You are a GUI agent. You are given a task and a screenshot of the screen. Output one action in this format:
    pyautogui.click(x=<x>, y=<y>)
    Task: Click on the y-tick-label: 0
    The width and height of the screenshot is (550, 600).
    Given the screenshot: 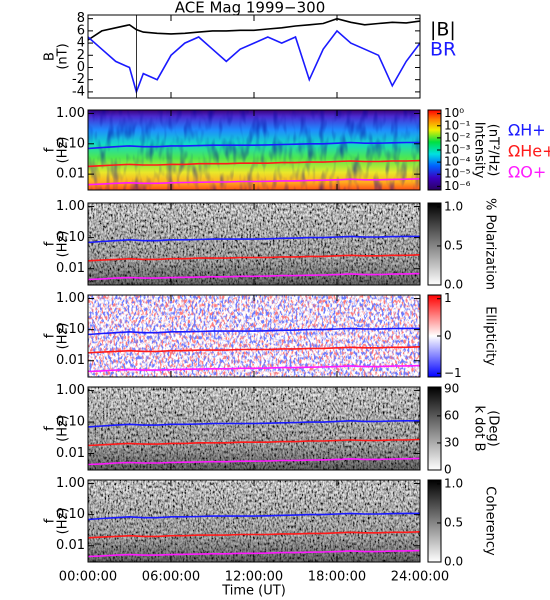 What is the action you would take?
    pyautogui.click(x=81, y=67)
    